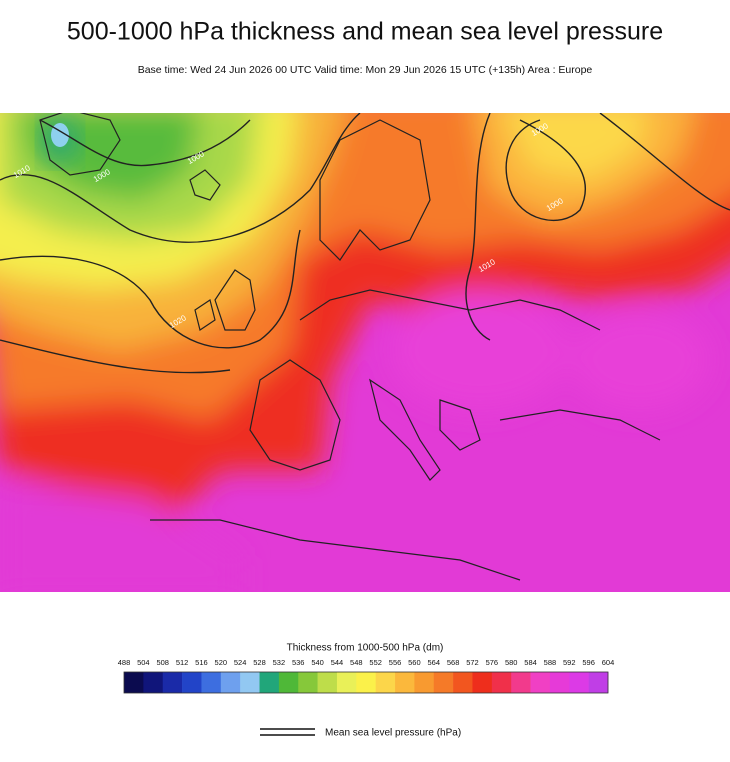  What do you see at coordinates (492, 662) in the screenshot?
I see `colorbar-tick-label: 576` at bounding box center [492, 662].